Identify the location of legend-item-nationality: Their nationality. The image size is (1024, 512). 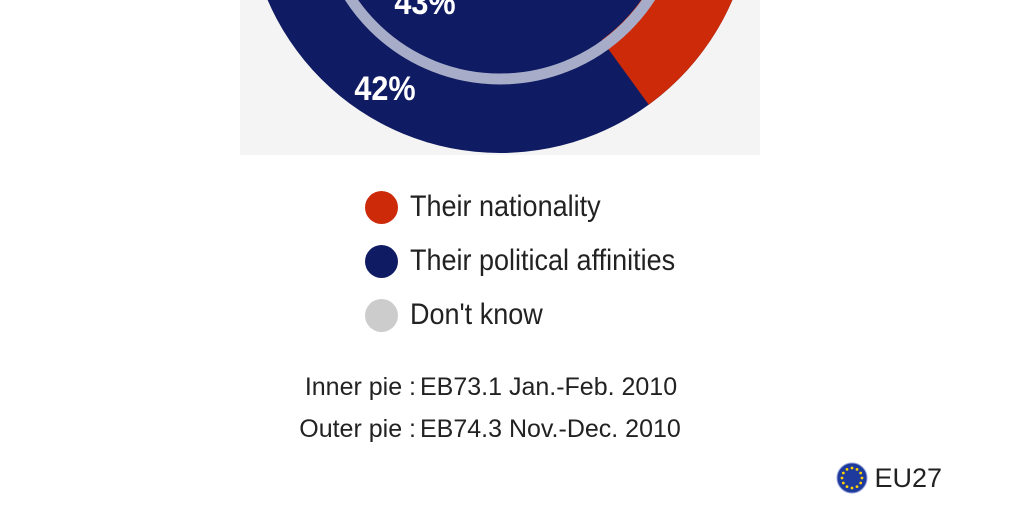
(535, 207).